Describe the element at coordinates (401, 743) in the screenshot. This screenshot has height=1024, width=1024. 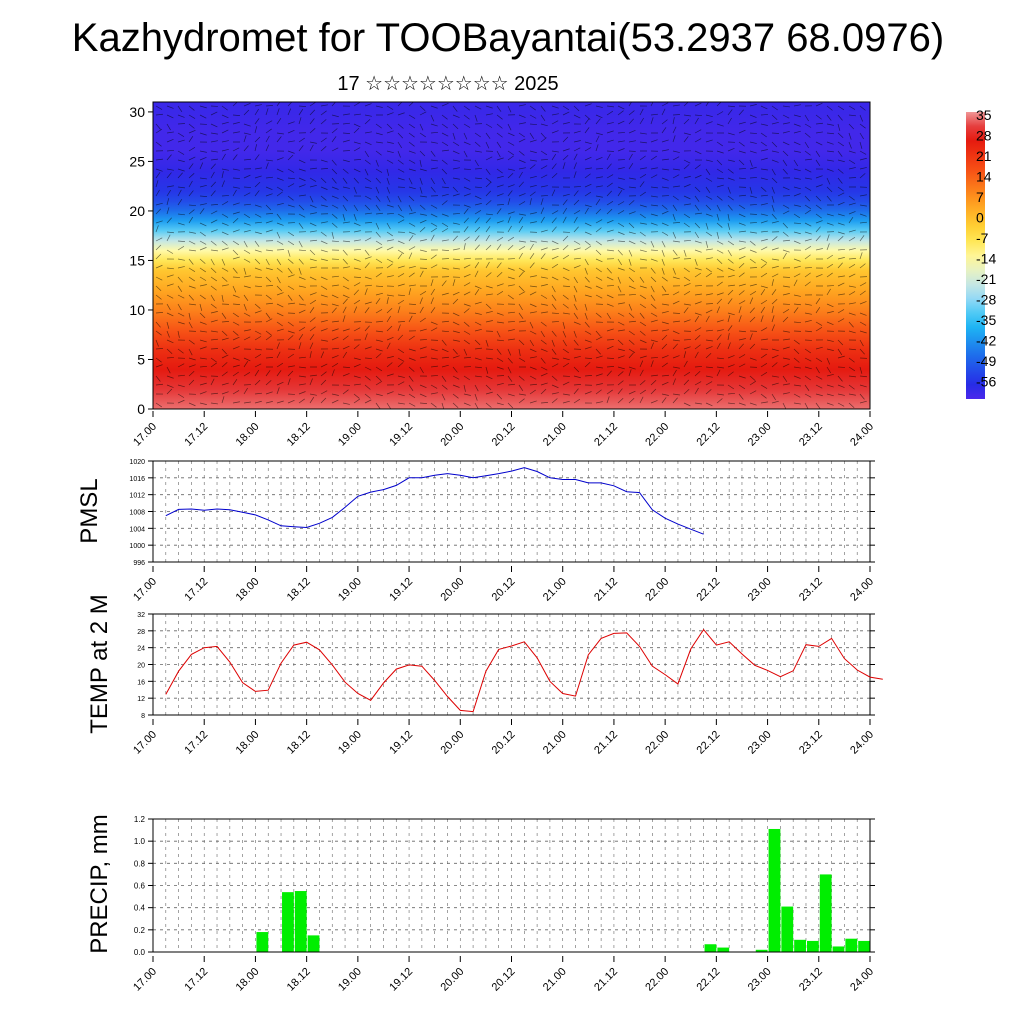
I see `x-tick-label: 19.12` at that location.